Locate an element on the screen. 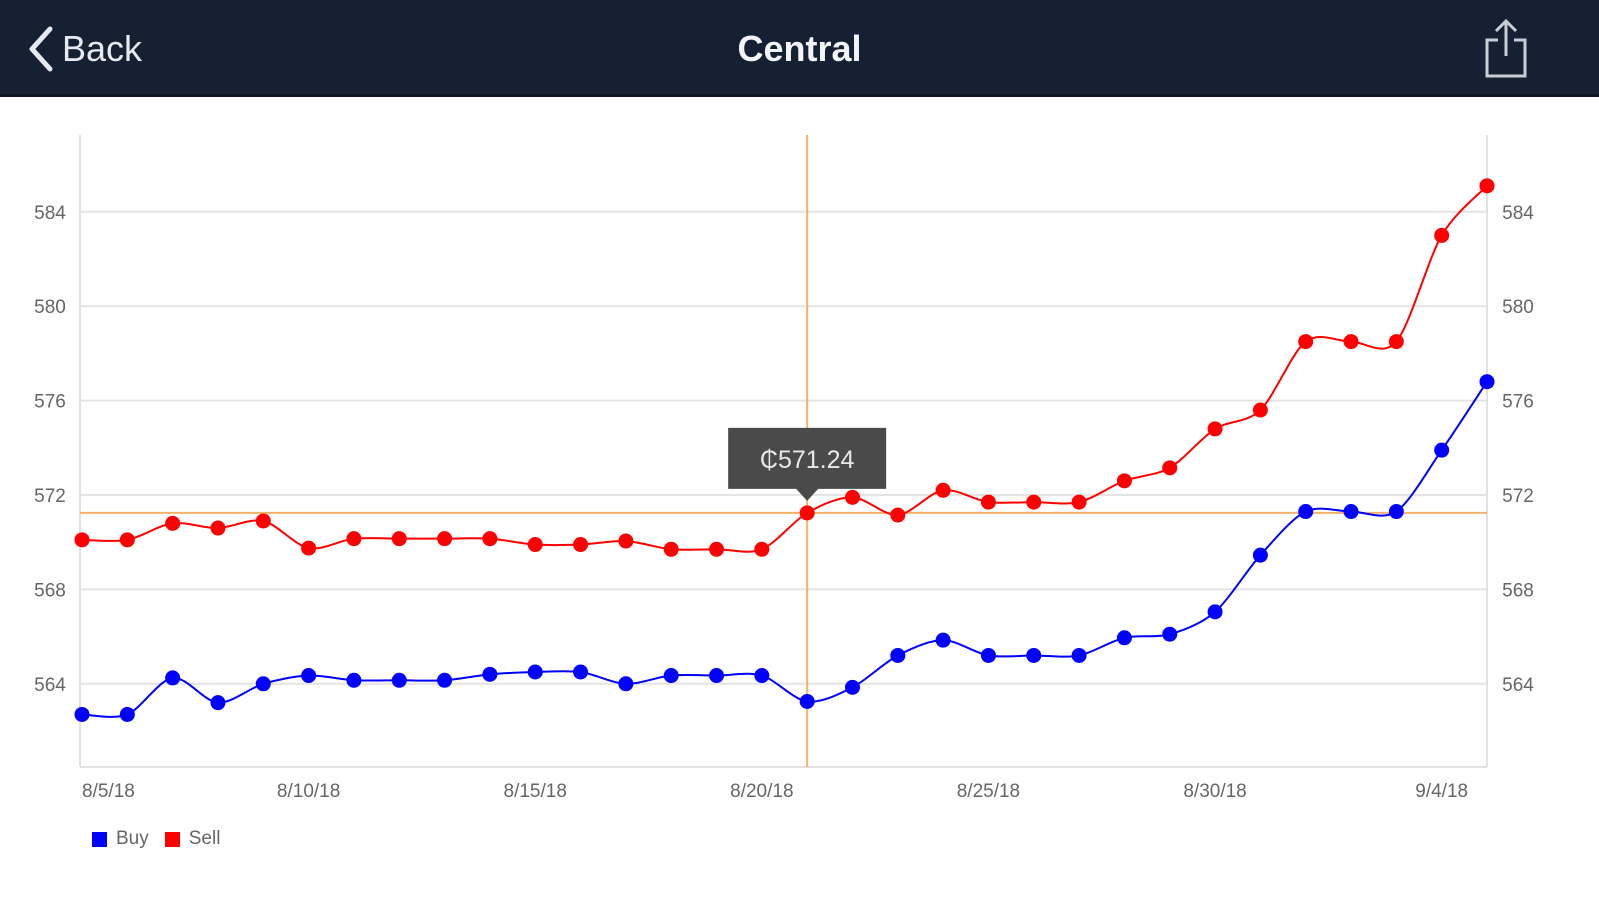 The height and width of the screenshot is (900, 1599). back-label: Back is located at coordinates (102, 48).